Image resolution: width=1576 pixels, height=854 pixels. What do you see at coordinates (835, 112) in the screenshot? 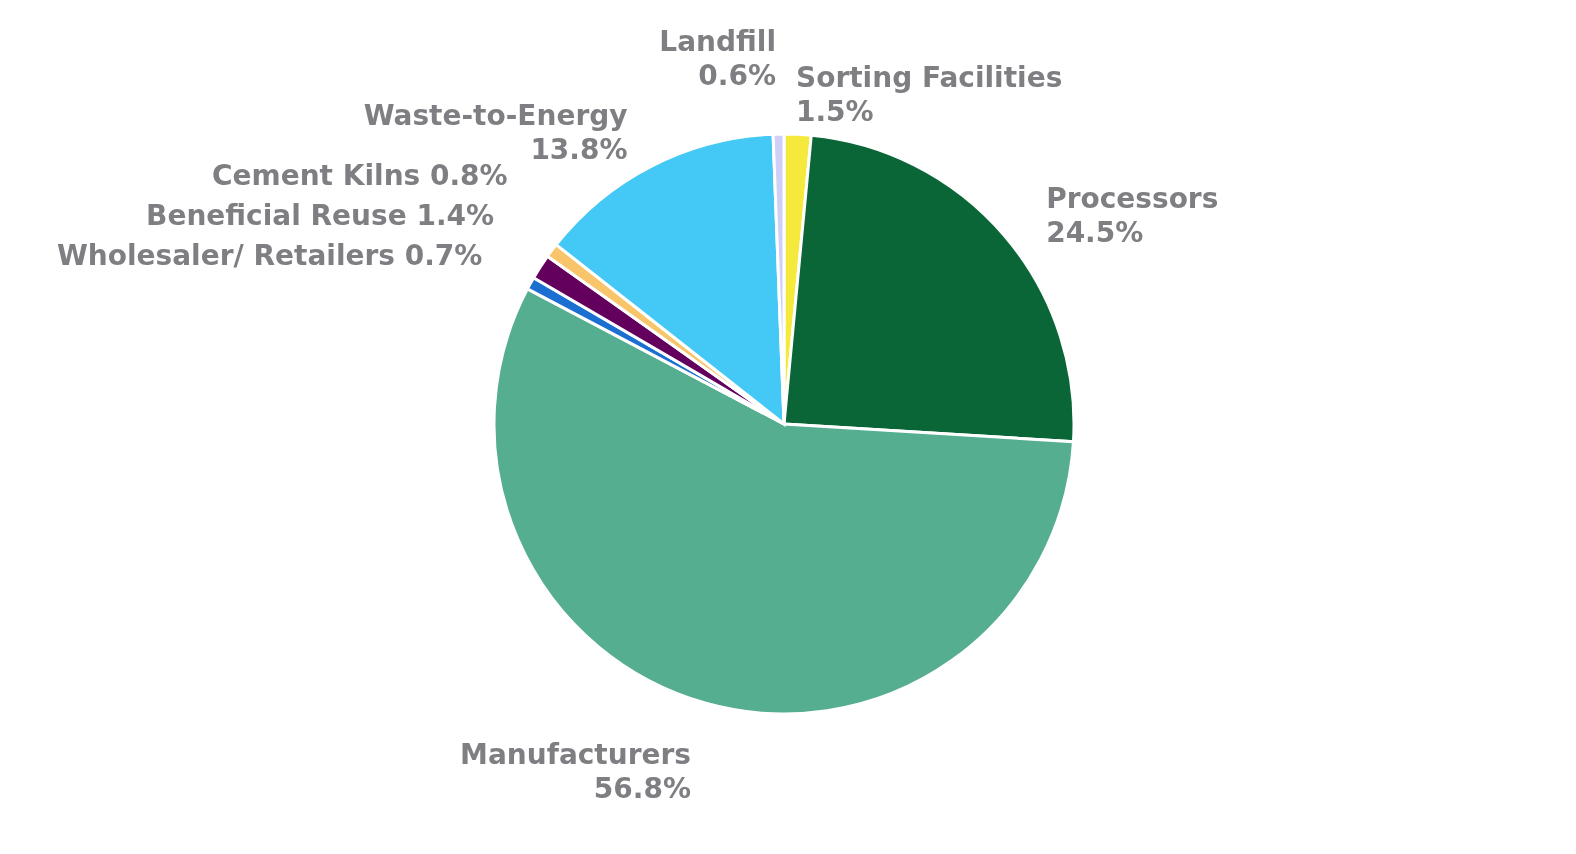
I see `data-label: 1.5%` at bounding box center [835, 112].